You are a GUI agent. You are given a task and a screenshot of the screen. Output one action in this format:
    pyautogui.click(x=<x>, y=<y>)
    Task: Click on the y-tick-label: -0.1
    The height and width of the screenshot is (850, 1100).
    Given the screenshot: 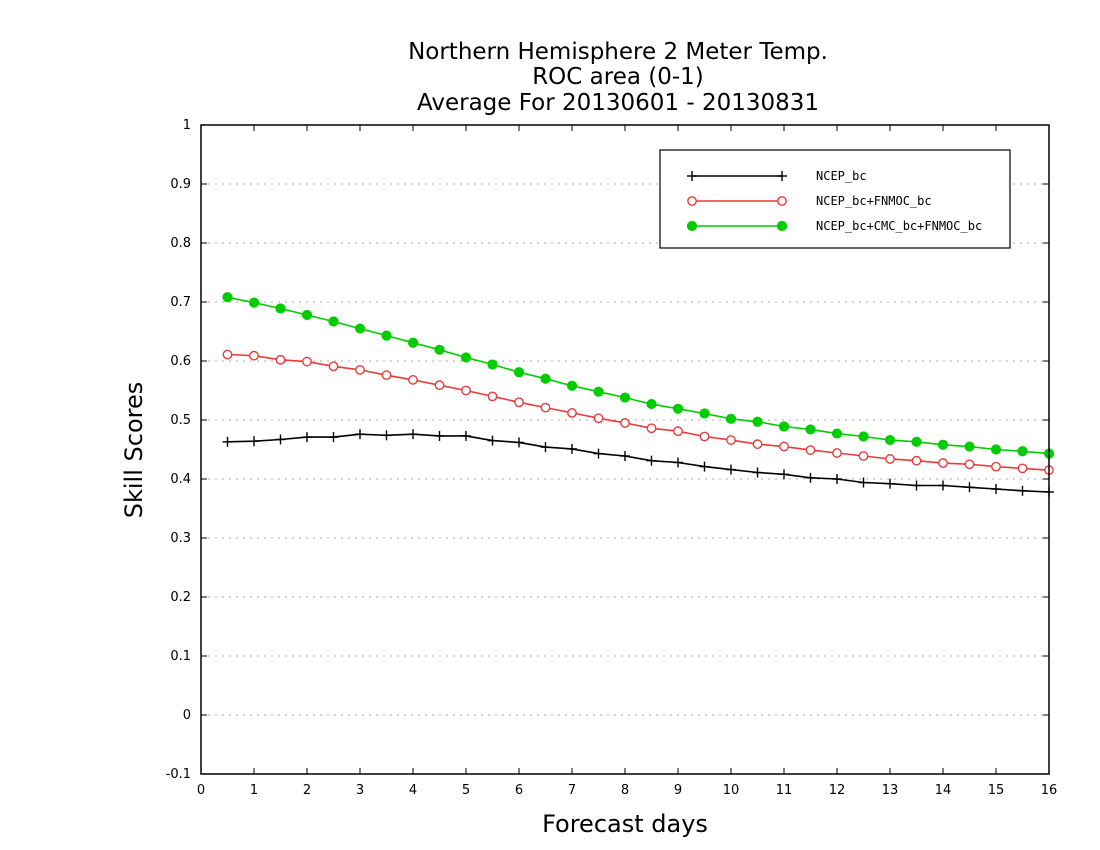 What is the action you would take?
    pyautogui.click(x=178, y=774)
    